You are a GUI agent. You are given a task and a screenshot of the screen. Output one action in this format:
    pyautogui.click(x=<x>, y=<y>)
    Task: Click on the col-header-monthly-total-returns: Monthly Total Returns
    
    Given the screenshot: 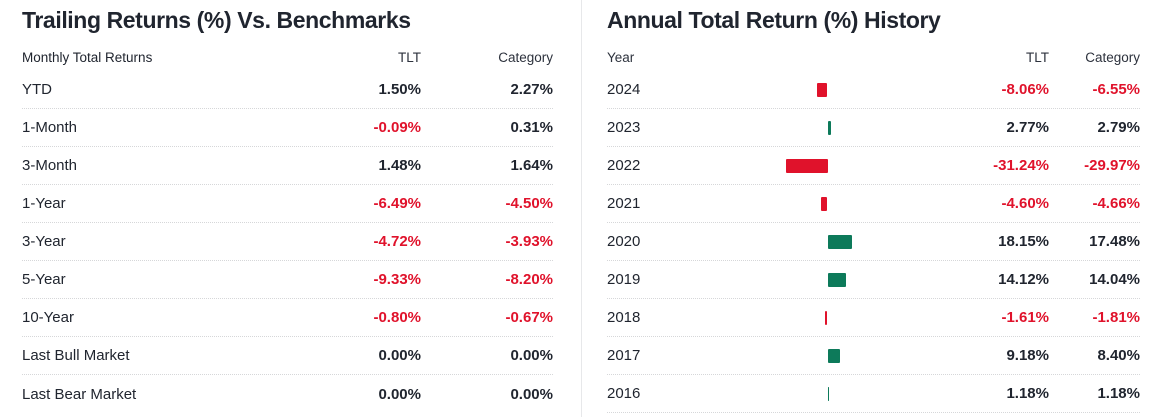 What is the action you would take?
    pyautogui.click(x=87, y=57)
    